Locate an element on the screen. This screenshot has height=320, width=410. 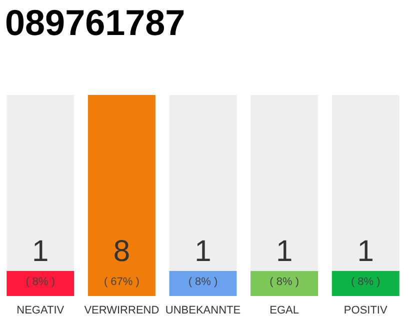
annotation: ( 67% ) is located at coordinates (122, 282).